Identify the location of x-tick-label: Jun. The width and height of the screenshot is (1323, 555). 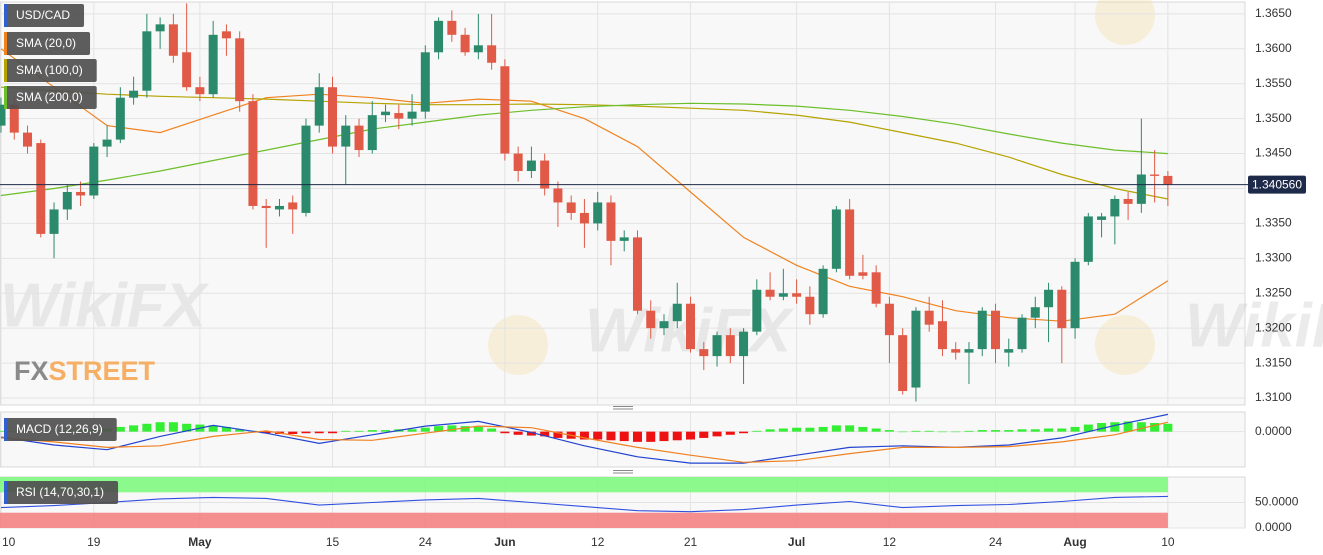
(504, 542).